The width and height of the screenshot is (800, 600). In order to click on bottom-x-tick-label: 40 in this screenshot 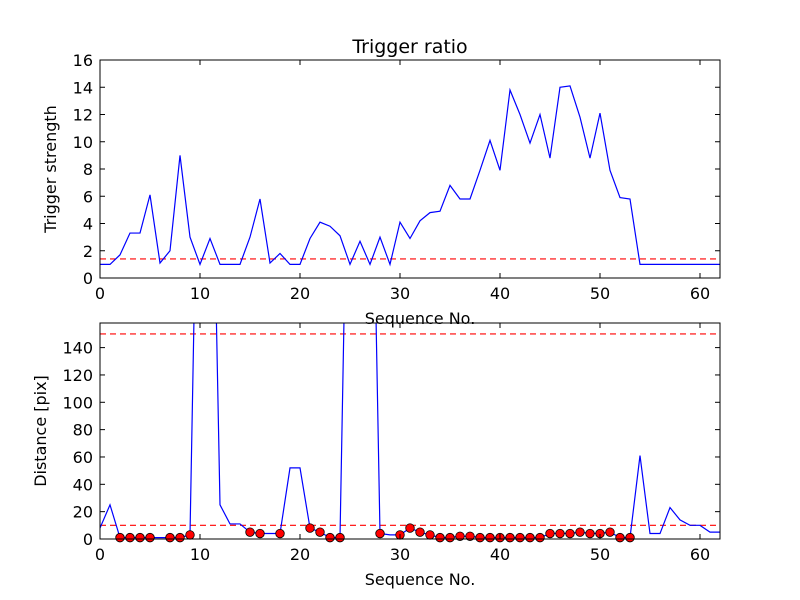, I will do `click(500, 554)`.